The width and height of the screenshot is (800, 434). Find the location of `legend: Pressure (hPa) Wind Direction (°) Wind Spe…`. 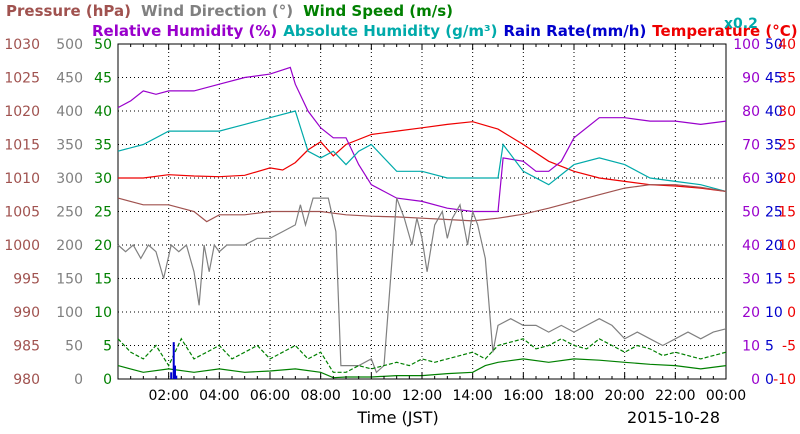

legend: Pressure (hPa) Wind Direction (°) Wind Spe… is located at coordinates (402, 21).